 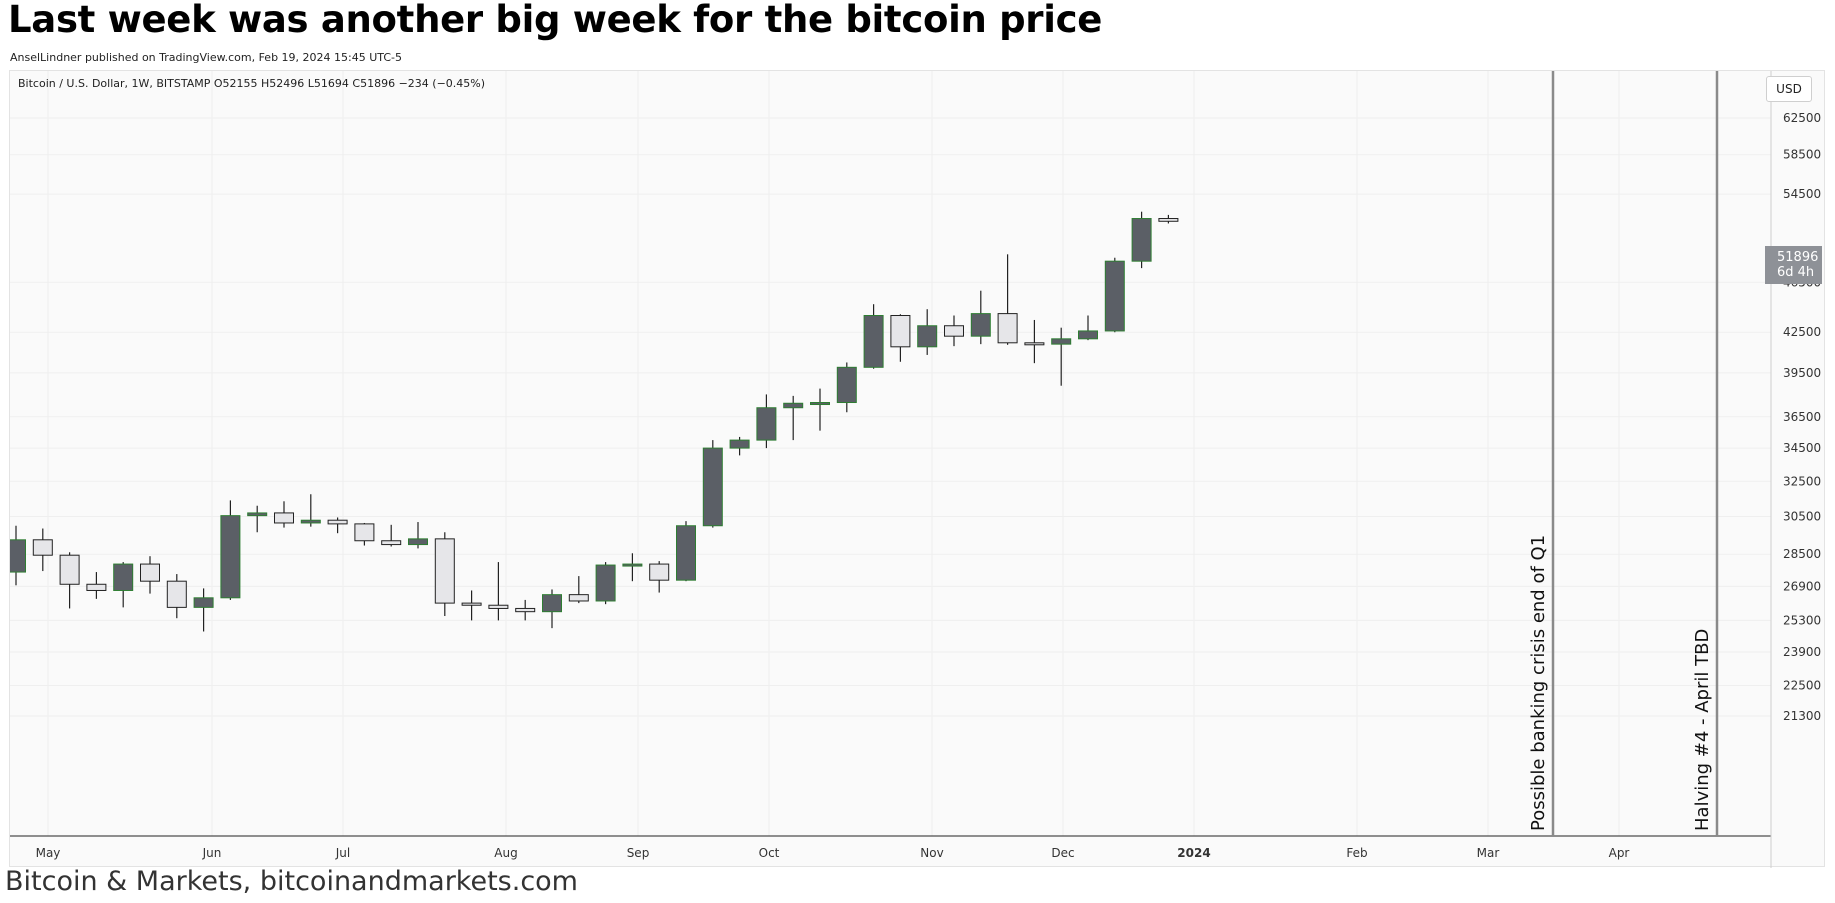 I want to click on x-tick-label: Aug, so click(x=505, y=853).